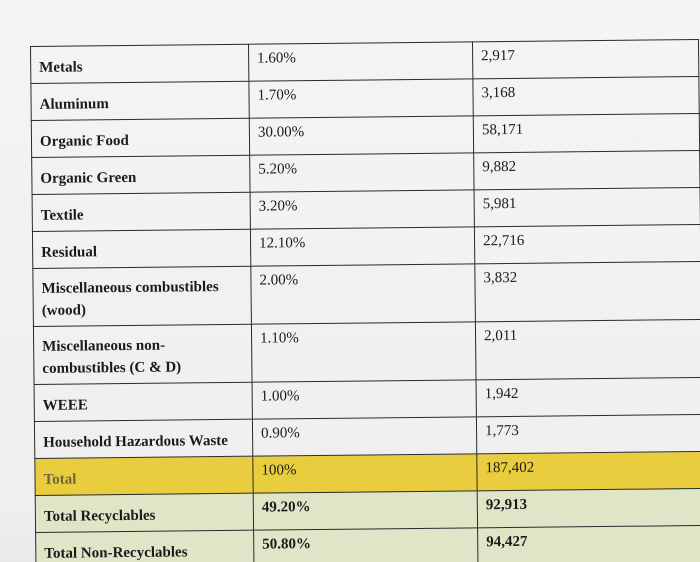 Image resolution: width=700 pixels, height=562 pixels. I want to click on category-cell: Total Non-Recyclables, so click(144, 546).